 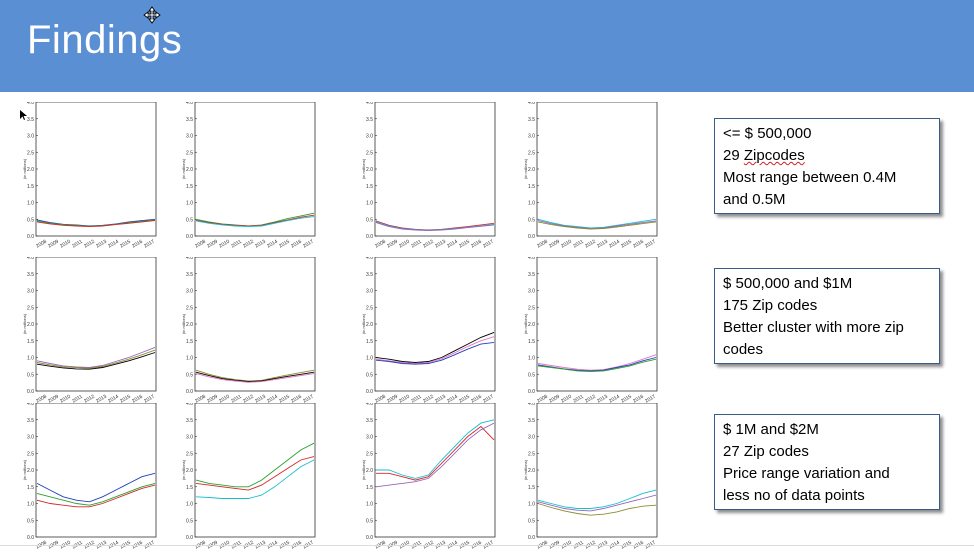 What do you see at coordinates (766, 451) in the screenshot?
I see `note-line: 27 Zip codes` at bounding box center [766, 451].